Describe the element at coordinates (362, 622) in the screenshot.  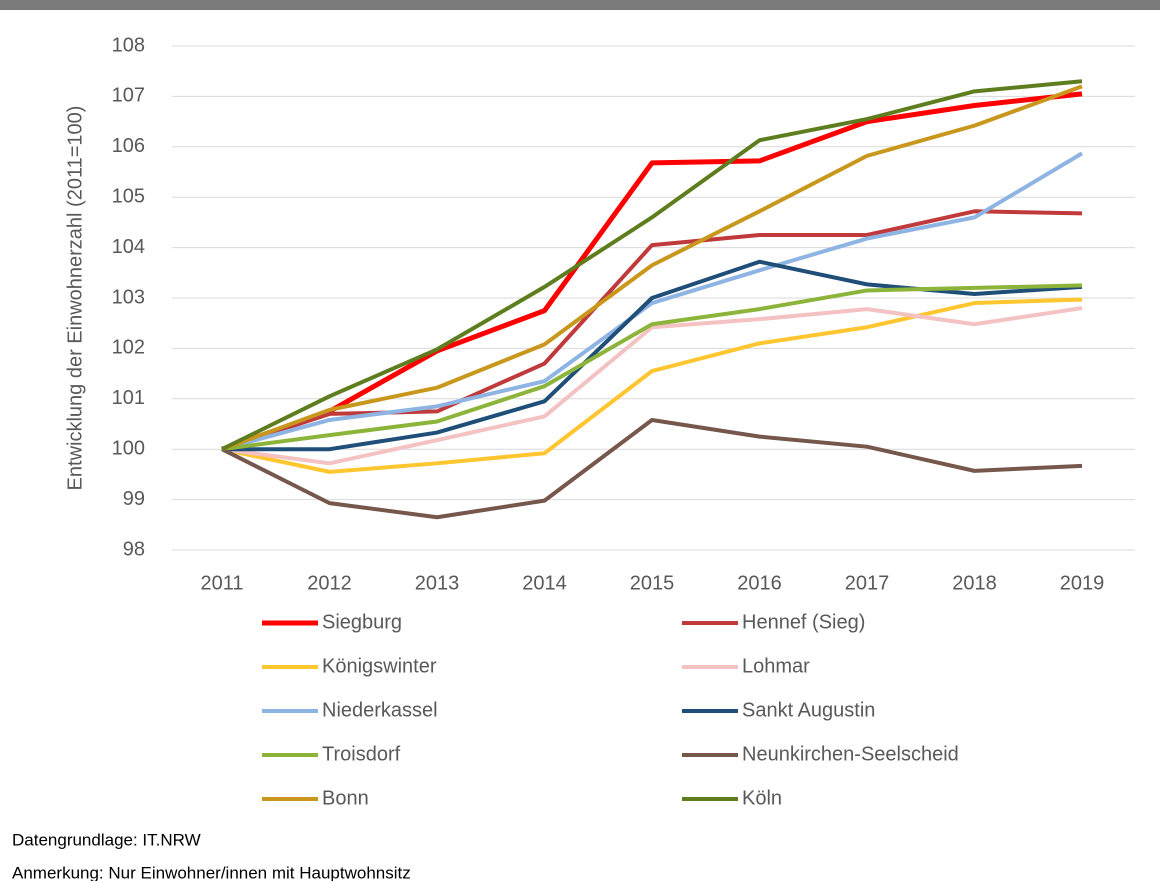
I see `legend-label: Siegburg` at that location.